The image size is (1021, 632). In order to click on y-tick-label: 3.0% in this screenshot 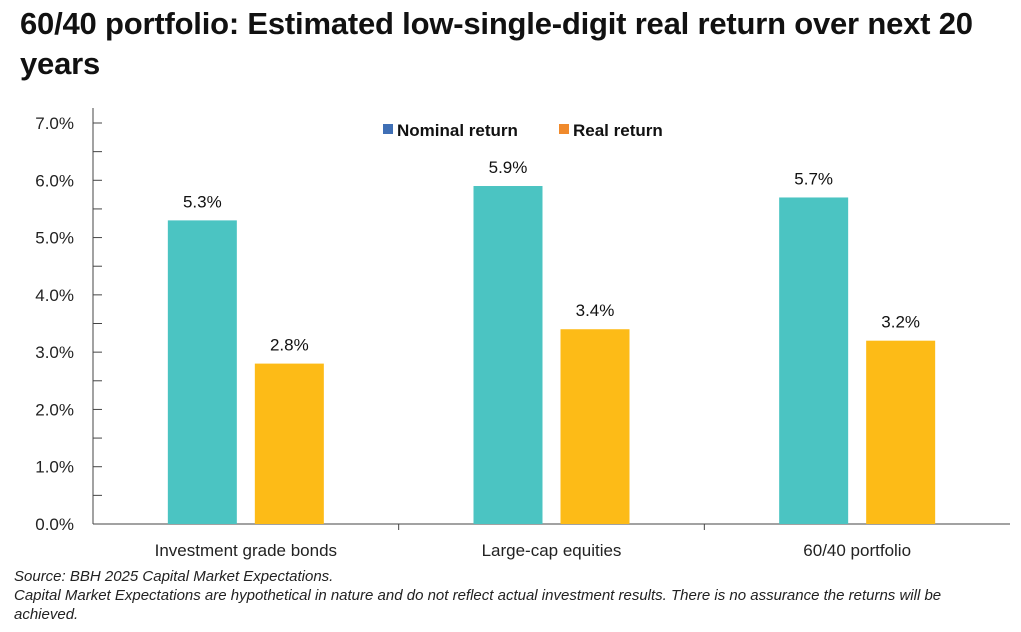, I will do `click(54, 352)`.